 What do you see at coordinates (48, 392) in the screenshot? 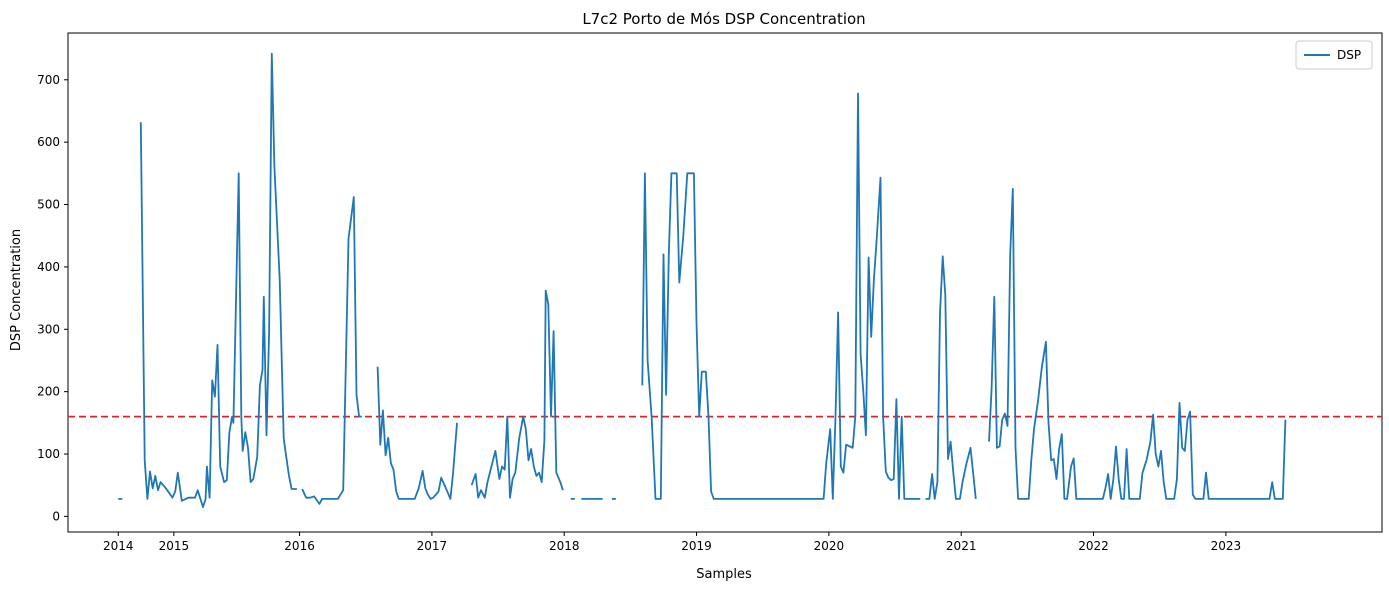
I see `y-tick-label: 200` at bounding box center [48, 392].